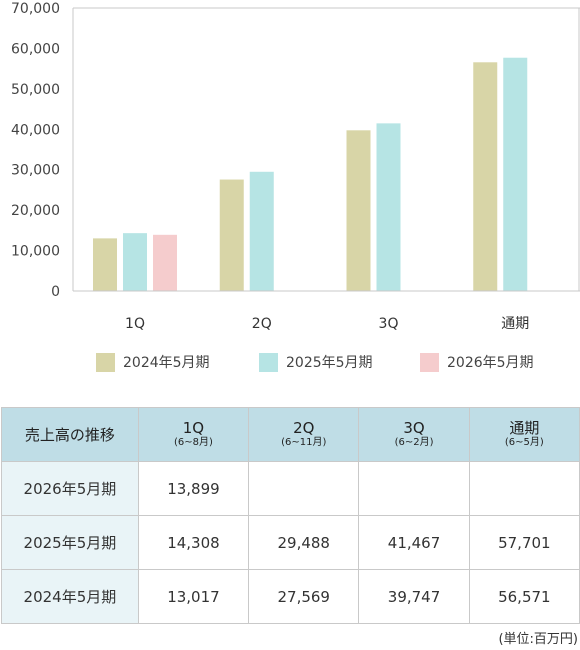  Describe the element at coordinates (193, 542) in the screenshot. I see `table-cell: 14,308` at that location.